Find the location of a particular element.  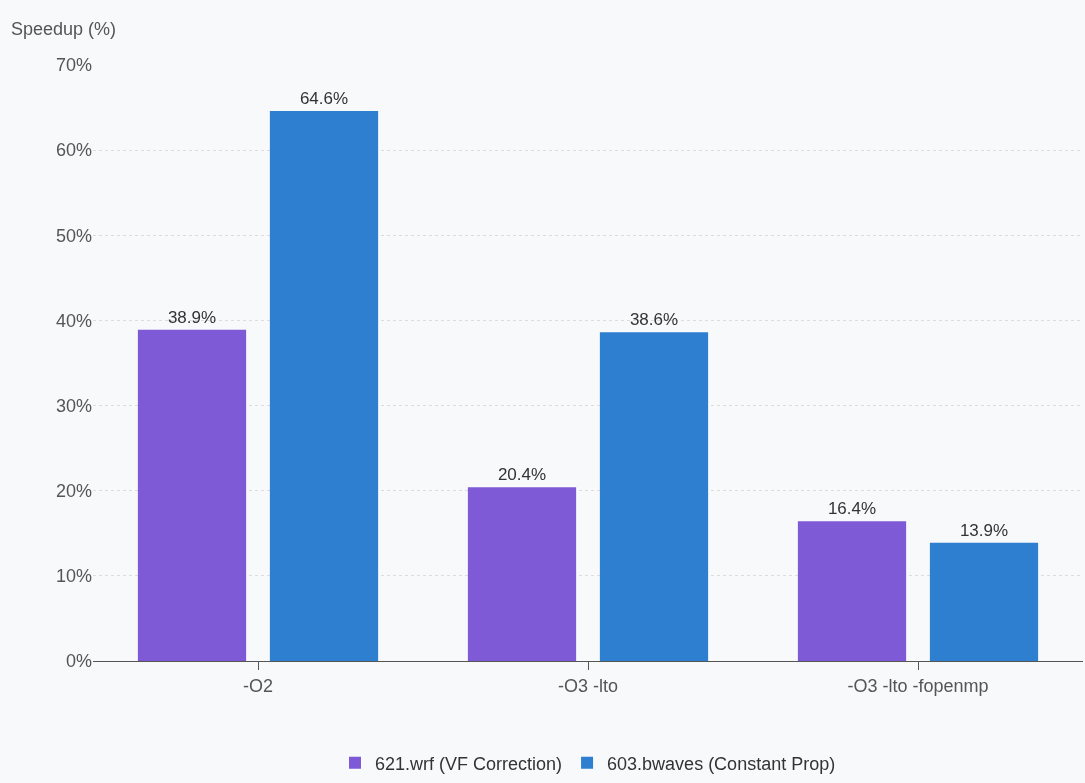

data-label: 38.6% is located at coordinates (654, 320).